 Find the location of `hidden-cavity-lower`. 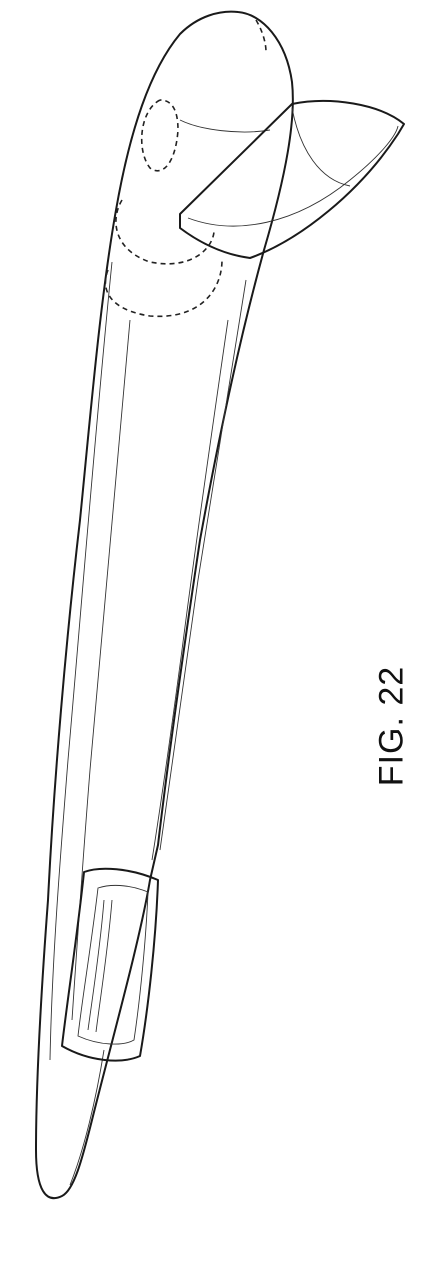

hidden-cavity-lower is located at coordinates (163, 288).